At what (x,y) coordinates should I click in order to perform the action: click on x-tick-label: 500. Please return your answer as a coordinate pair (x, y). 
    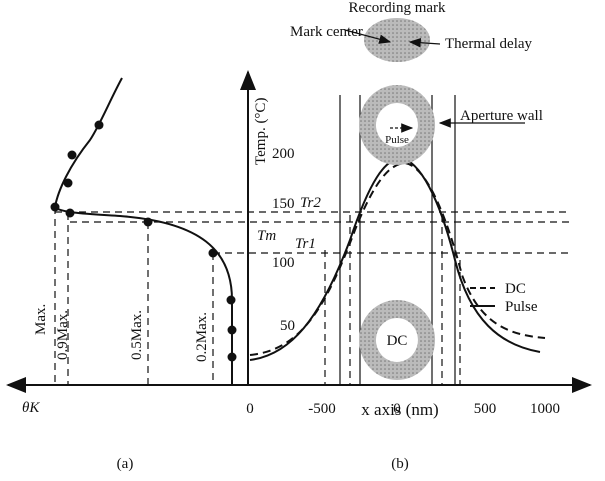
    Looking at the image, I should click on (485, 409).